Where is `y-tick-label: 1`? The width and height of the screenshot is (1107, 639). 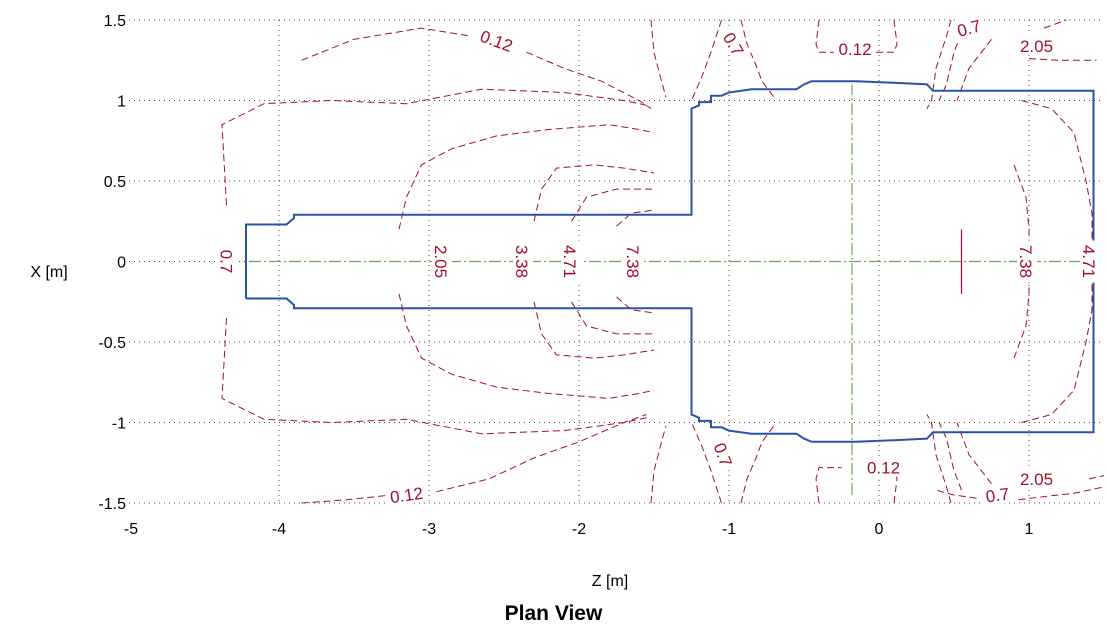
y-tick-label: 1 is located at coordinates (121, 102).